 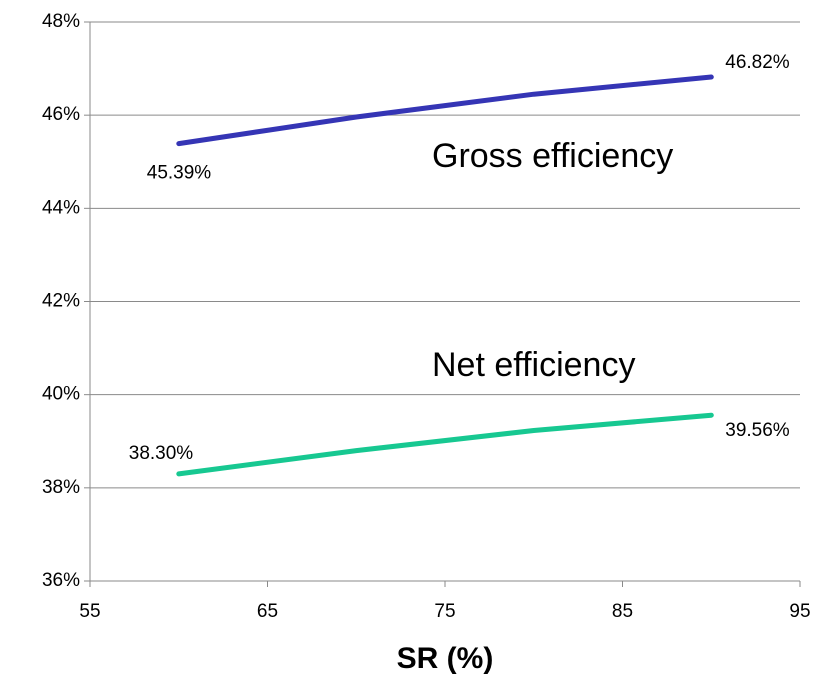 What do you see at coordinates (61, 301) in the screenshot?
I see `y-tick-label: 42%` at bounding box center [61, 301].